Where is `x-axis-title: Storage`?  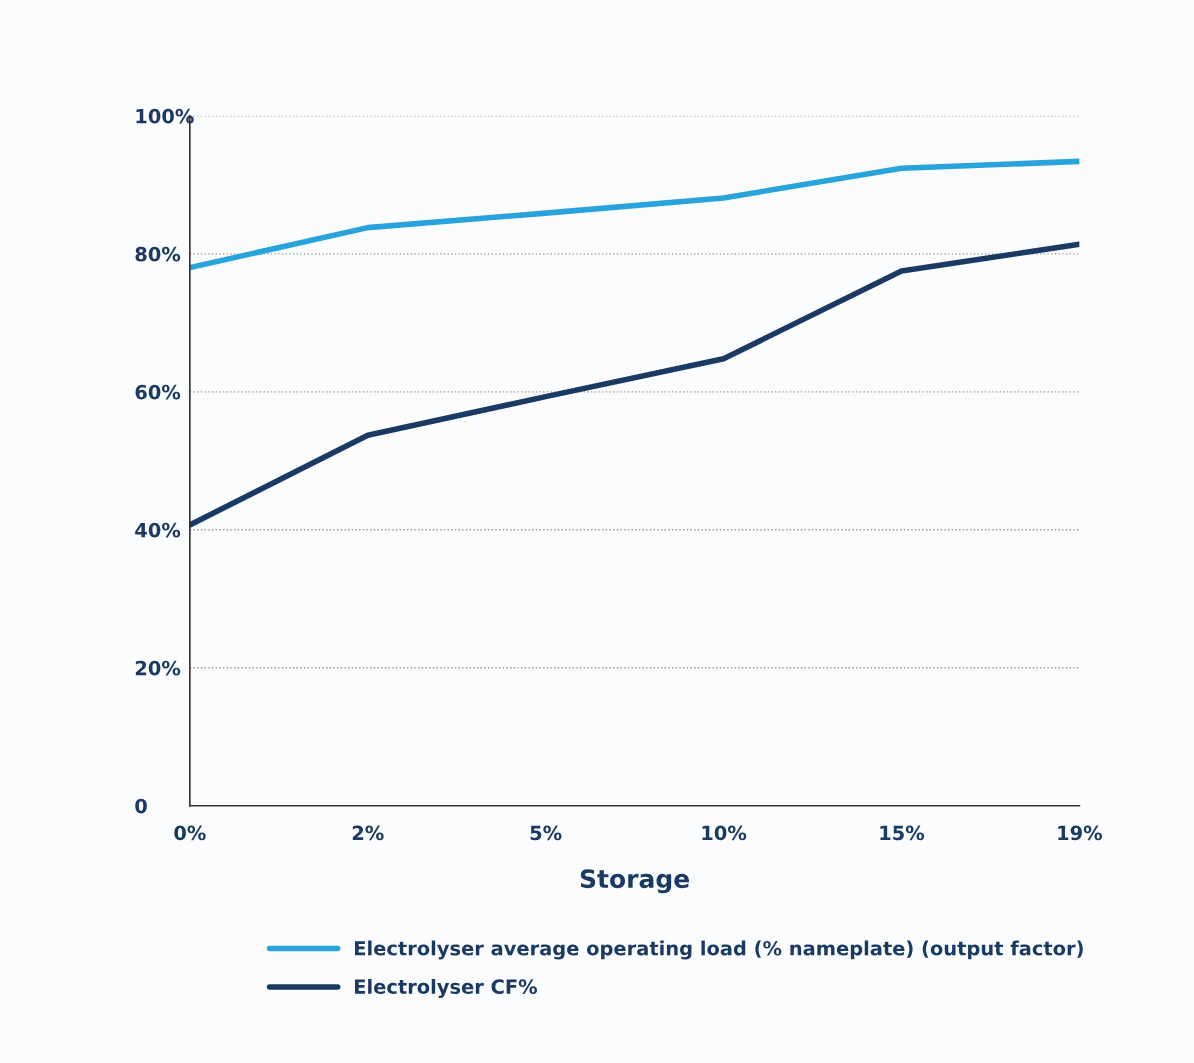
x-axis-title: Storage is located at coordinates (634, 881).